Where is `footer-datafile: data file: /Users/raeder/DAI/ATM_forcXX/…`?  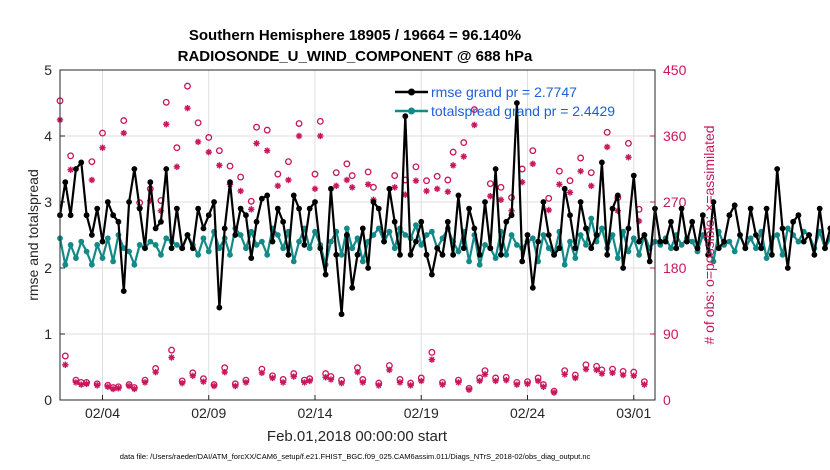
footer-datafile: data file: /Users/raeder/DAI/ATM_forcXX/… is located at coordinates (355, 456).